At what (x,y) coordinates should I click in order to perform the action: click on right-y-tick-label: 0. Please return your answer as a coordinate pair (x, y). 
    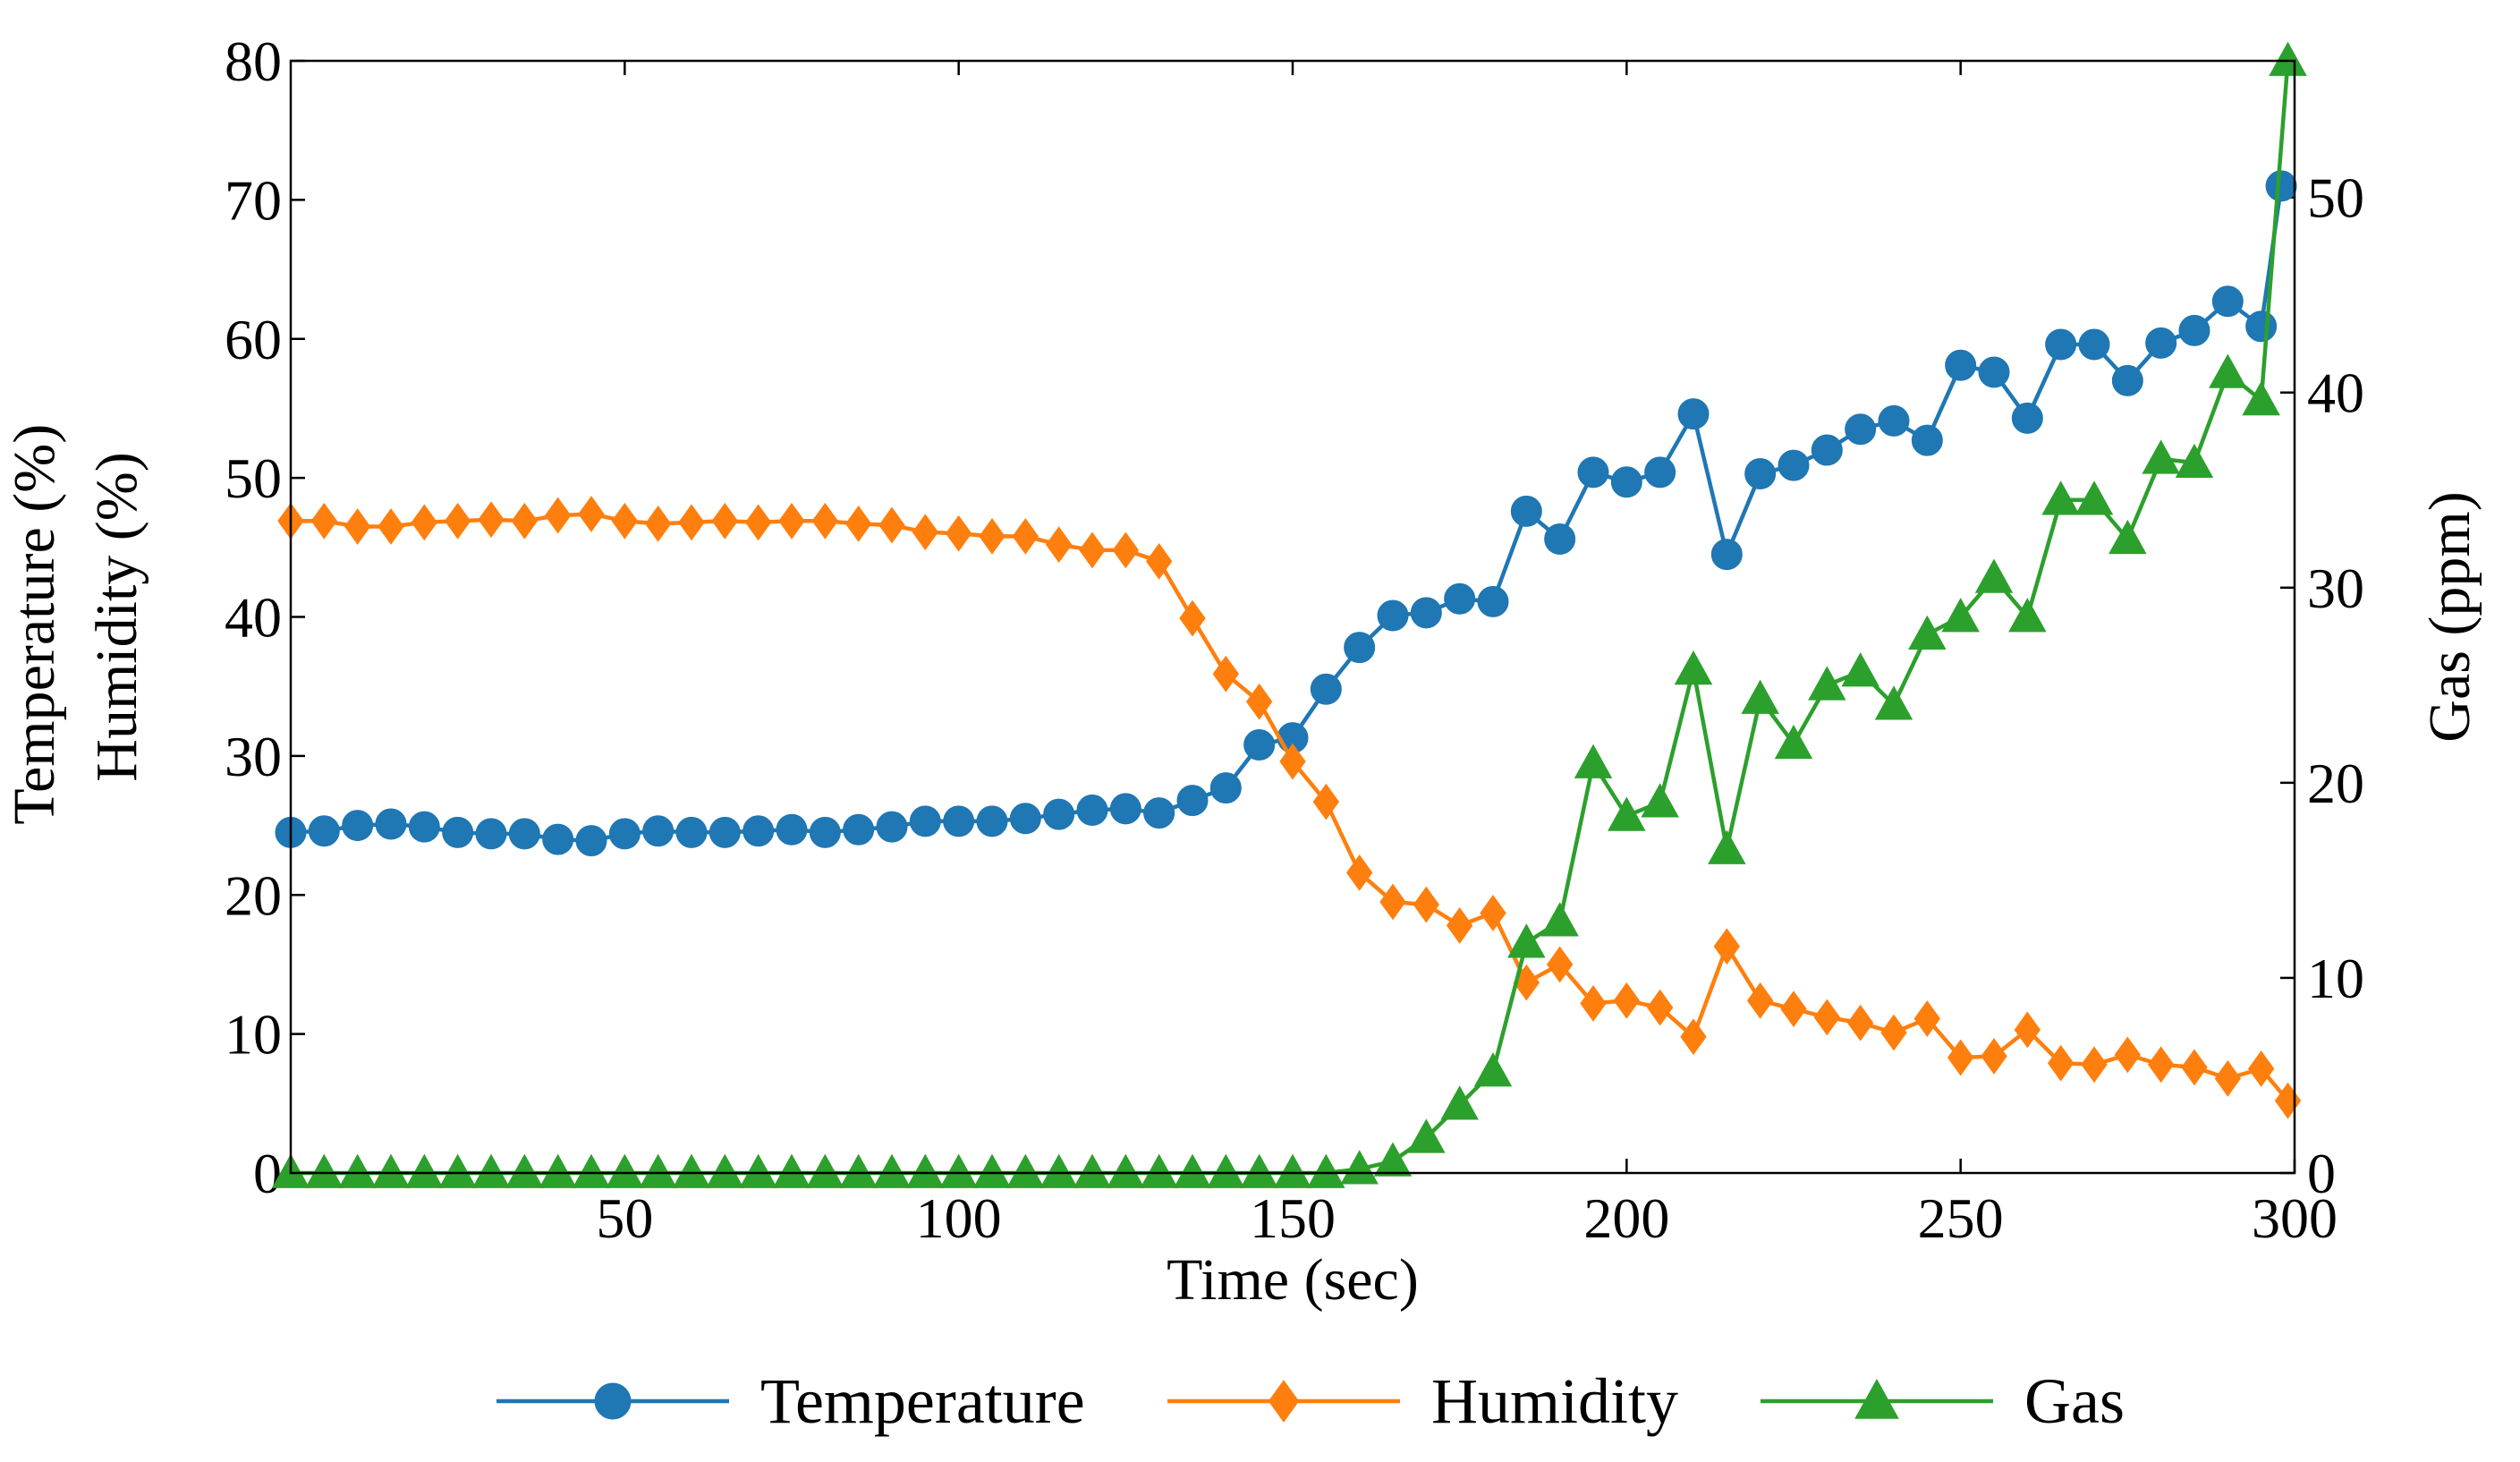
    Looking at the image, I should click on (2321, 1173).